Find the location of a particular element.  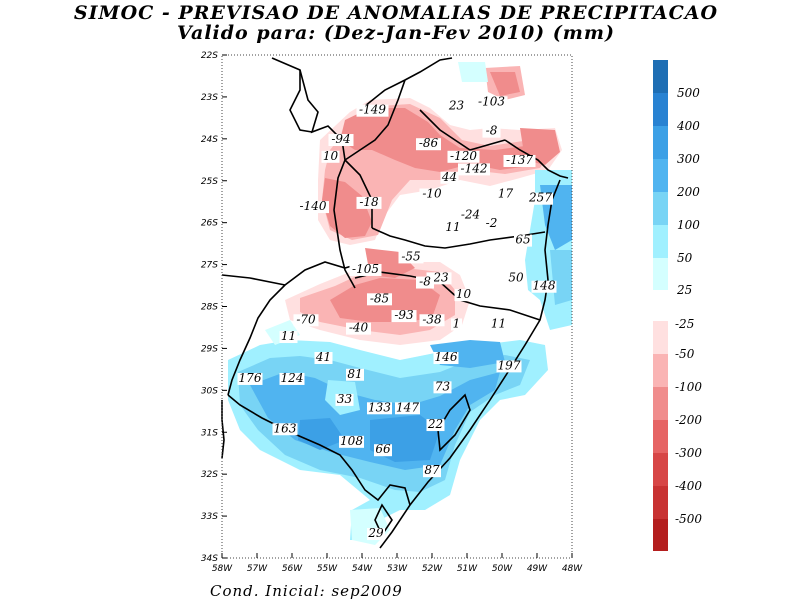

value-label: 197 is located at coordinates (509, 365).